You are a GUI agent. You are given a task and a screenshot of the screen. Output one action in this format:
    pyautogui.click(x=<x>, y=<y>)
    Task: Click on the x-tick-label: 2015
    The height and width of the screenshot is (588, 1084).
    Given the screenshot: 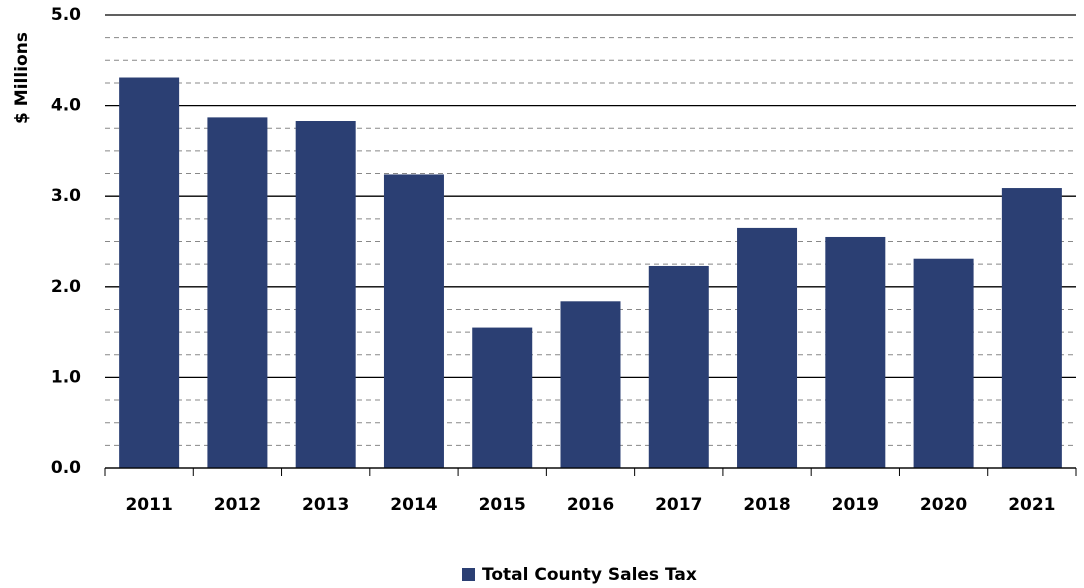 What is the action you would take?
    pyautogui.click(x=502, y=505)
    